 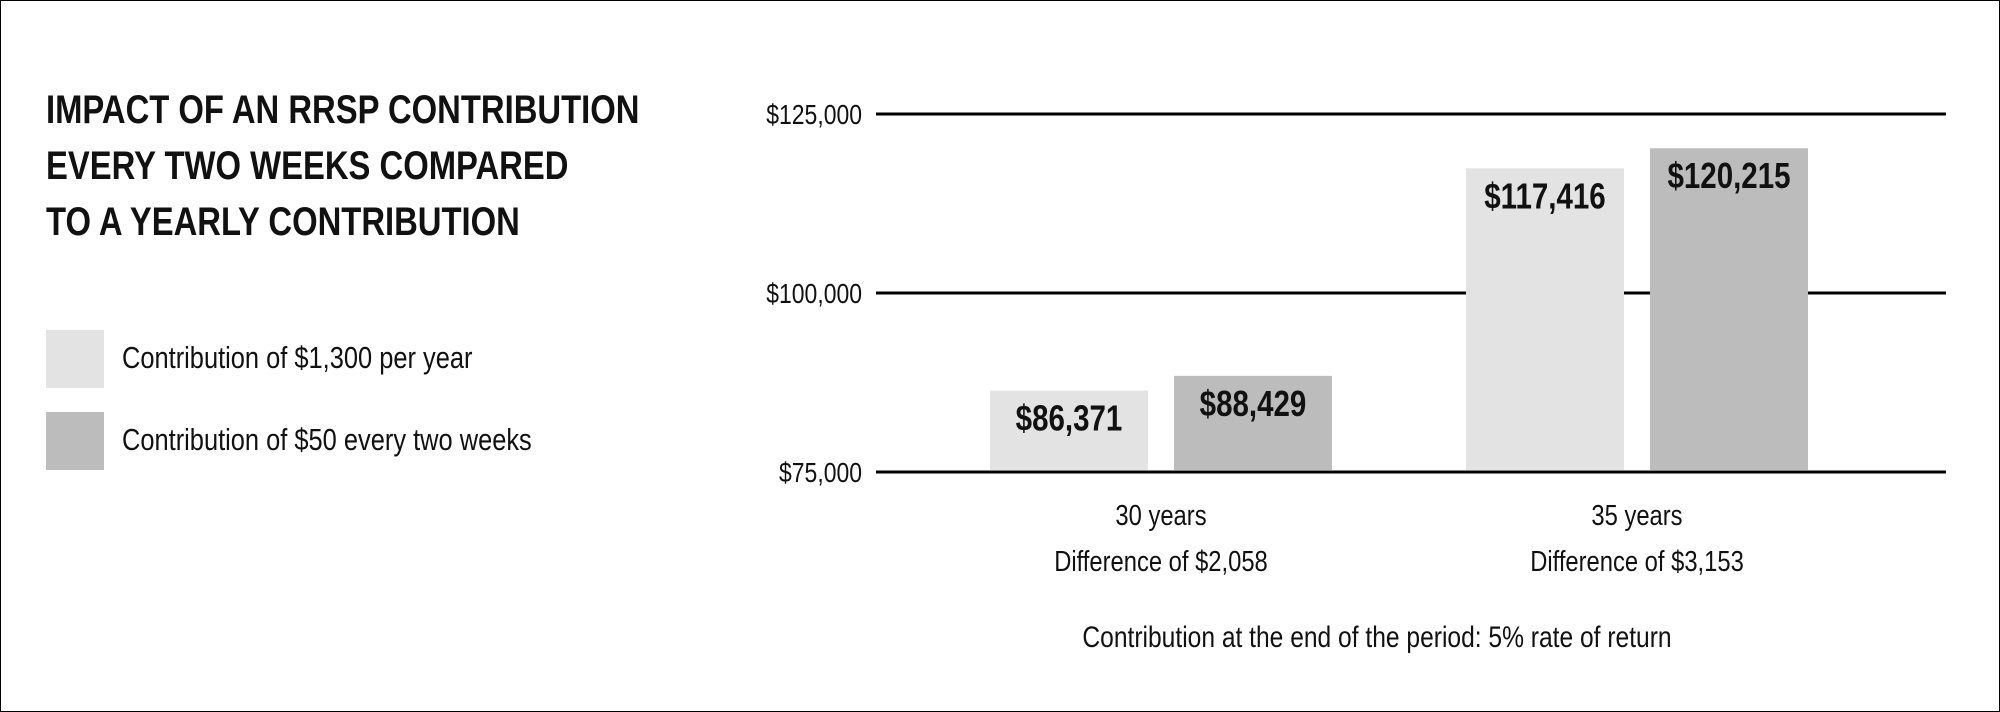 I want to click on legend-label-biweekly: Contribution of $50 every two weeks, so click(x=327, y=439).